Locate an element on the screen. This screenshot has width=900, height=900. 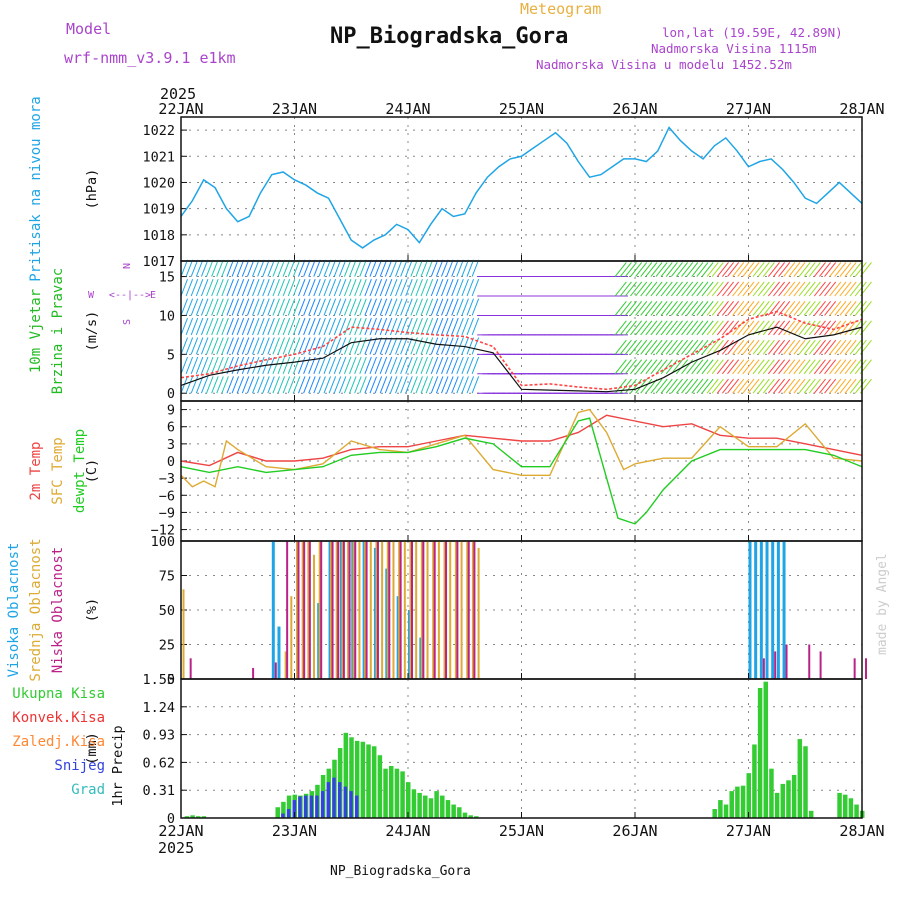
y-tick-label: 1017 is located at coordinates (158, 262).